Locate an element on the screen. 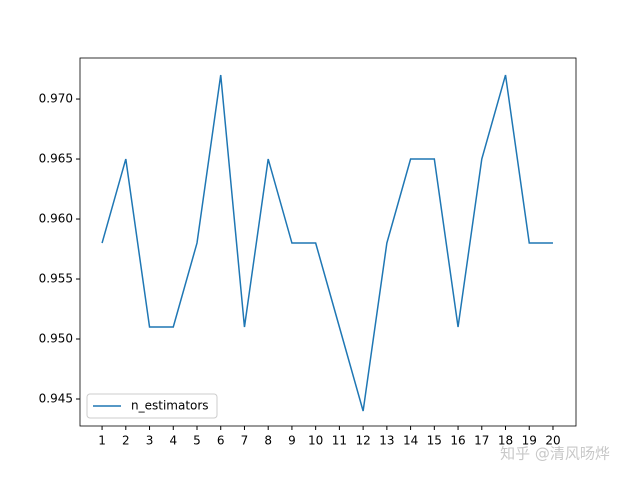 The image size is (640, 480). x-tick-label: 9 is located at coordinates (292, 441).